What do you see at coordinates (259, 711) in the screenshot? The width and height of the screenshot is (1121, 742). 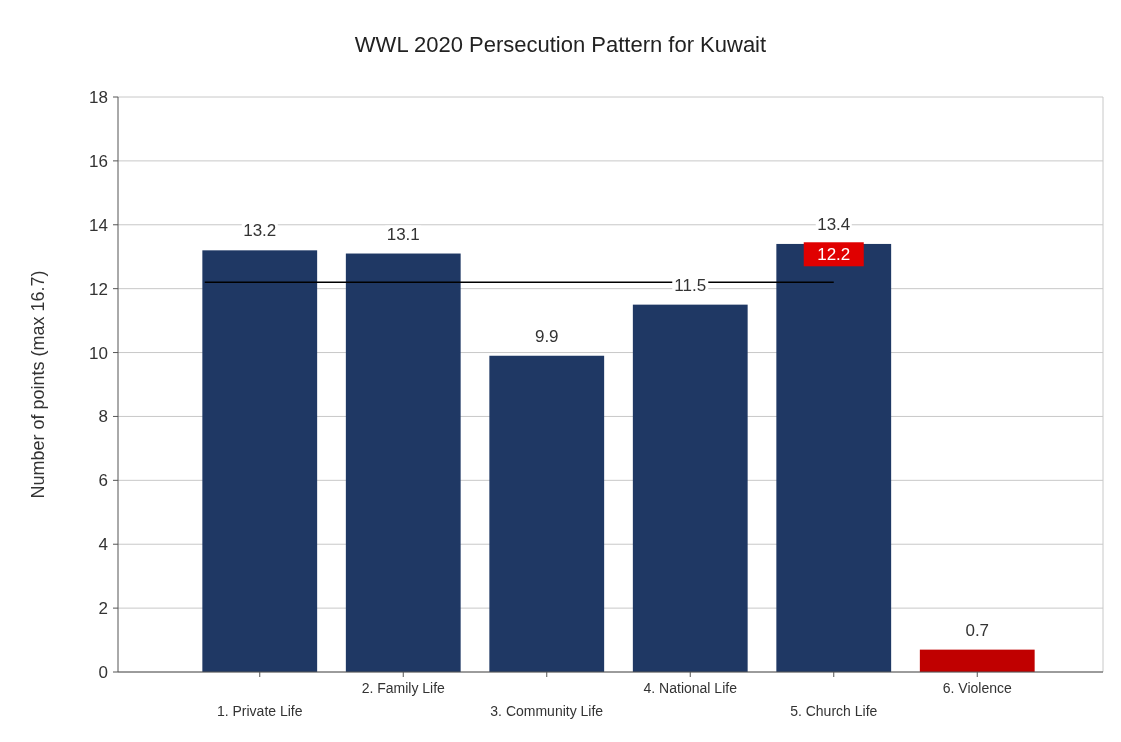 I see `x-tick-label: 1. Private Life` at bounding box center [259, 711].